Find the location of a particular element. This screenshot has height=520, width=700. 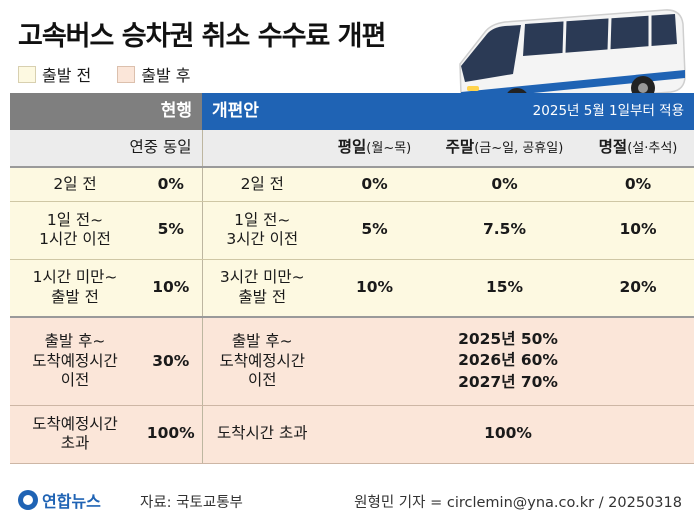

new-label: 3시간 미만~ 출발 전 is located at coordinates (261, 288).